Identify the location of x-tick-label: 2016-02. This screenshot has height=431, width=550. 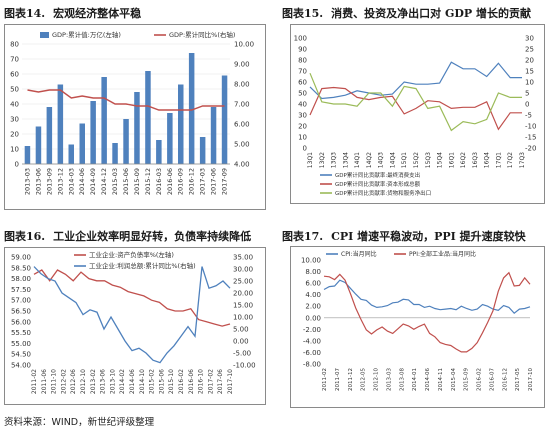
(181, 381).